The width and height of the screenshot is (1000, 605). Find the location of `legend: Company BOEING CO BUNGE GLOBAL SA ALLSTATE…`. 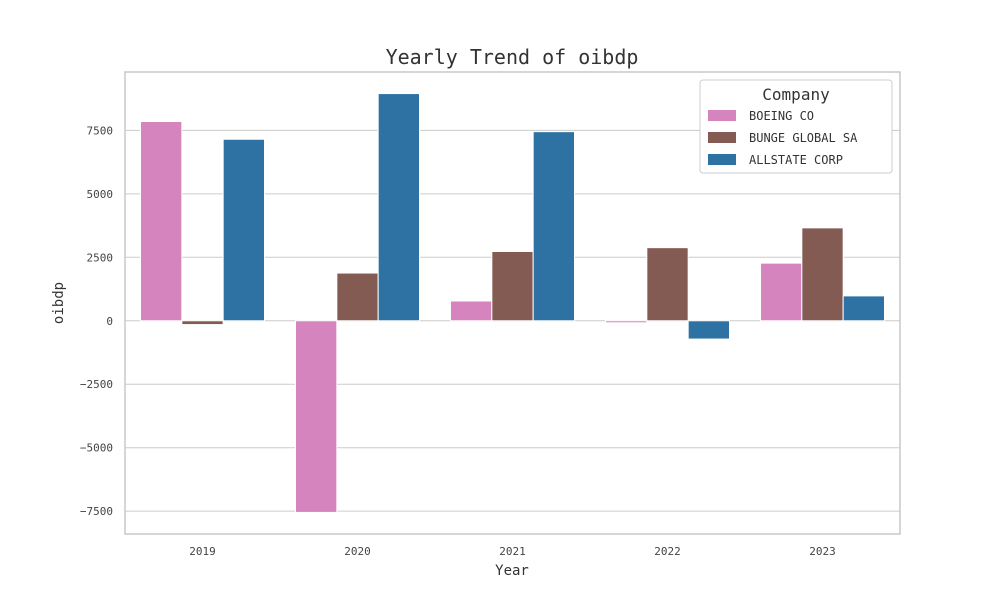

legend: Company BOEING CO BUNGE GLOBAL SA ALLSTATE… is located at coordinates (796, 126).